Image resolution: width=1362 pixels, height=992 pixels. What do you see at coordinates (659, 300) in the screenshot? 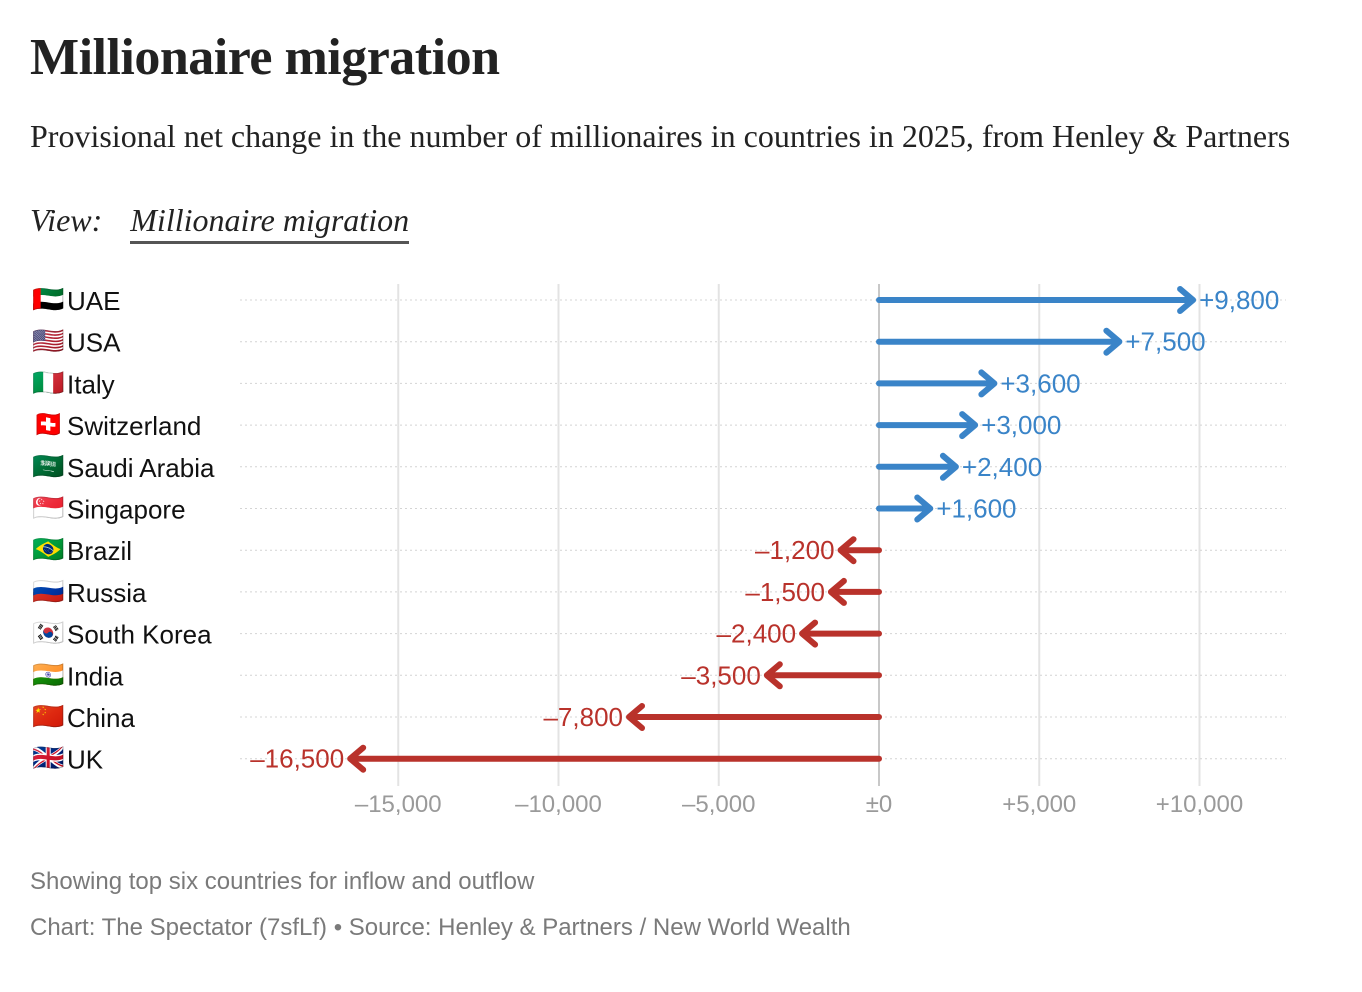
I see `table-row: 🇦🇪 UAE +9,800` at bounding box center [659, 300].